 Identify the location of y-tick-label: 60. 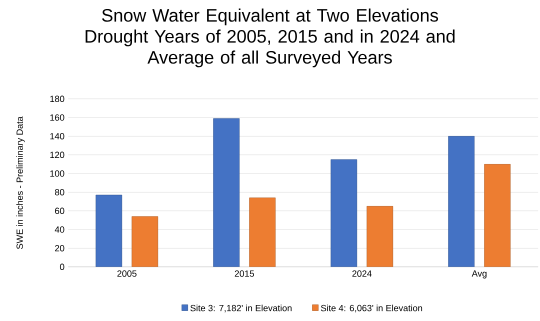
(59, 211).